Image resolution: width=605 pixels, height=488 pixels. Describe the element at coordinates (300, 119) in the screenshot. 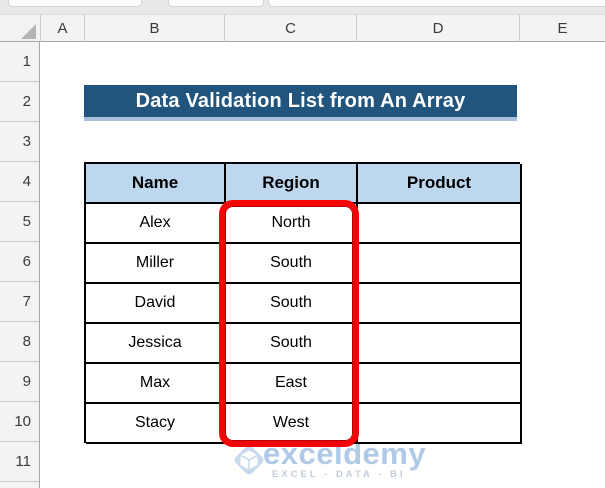

I see `title-banner-accent-line` at that location.